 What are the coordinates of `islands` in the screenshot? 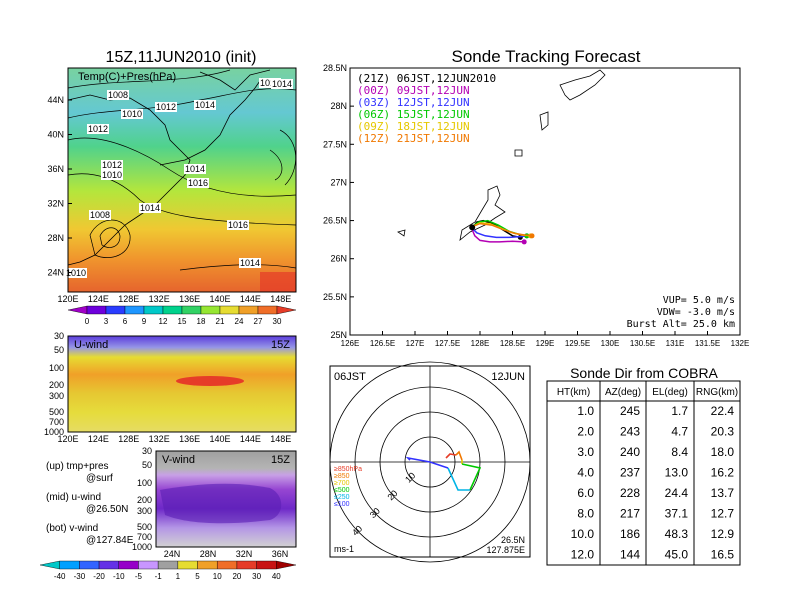 It's located at (501, 155).